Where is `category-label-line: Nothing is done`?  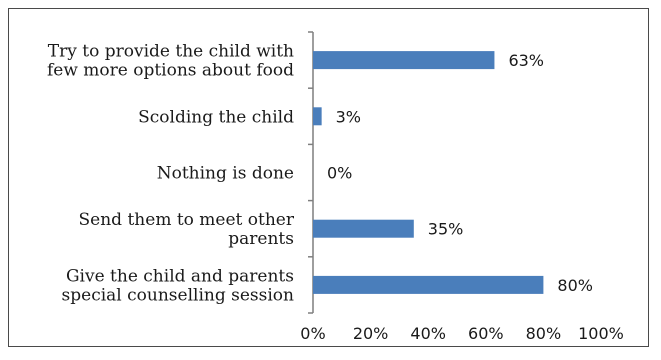
category-label-line: Nothing is done is located at coordinates (225, 174).